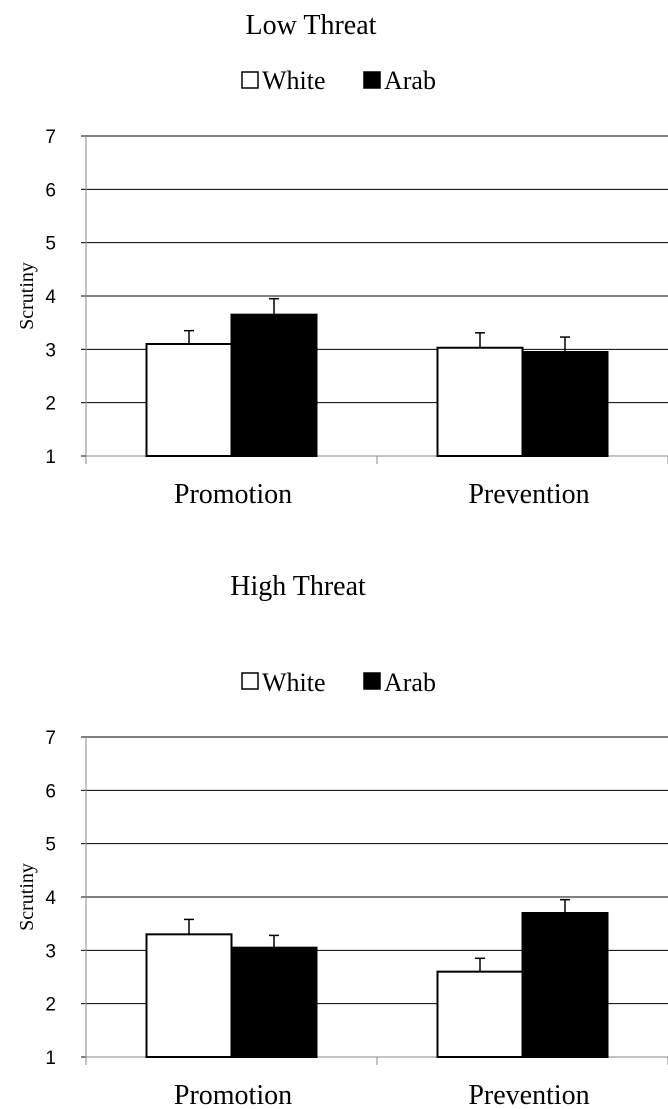 The width and height of the screenshot is (668, 1109). I want to click on chart-title: High Threat, so click(298, 586).